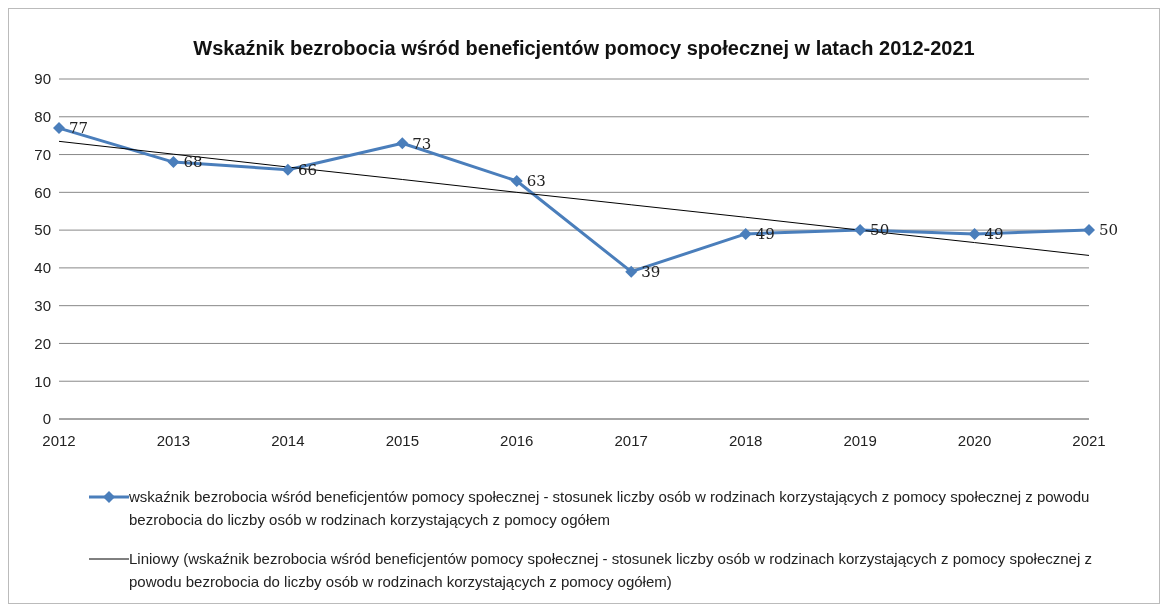  Describe the element at coordinates (517, 440) in the screenshot. I see `x-tick-label: 2016` at that location.